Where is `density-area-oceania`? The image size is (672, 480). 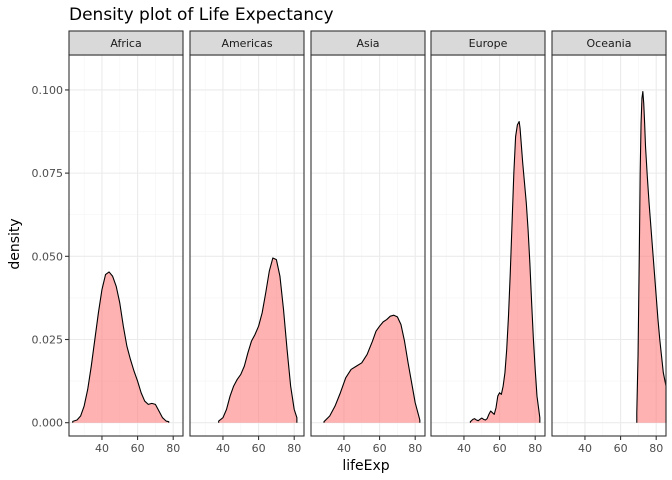
density-area-oceania is located at coordinates (651, 257).